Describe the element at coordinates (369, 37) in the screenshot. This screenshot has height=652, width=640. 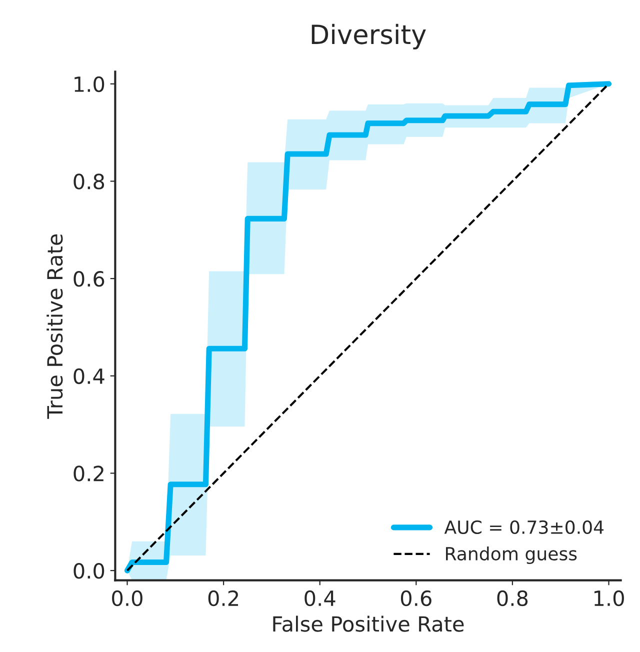
I see `chart-title: Diversity` at that location.